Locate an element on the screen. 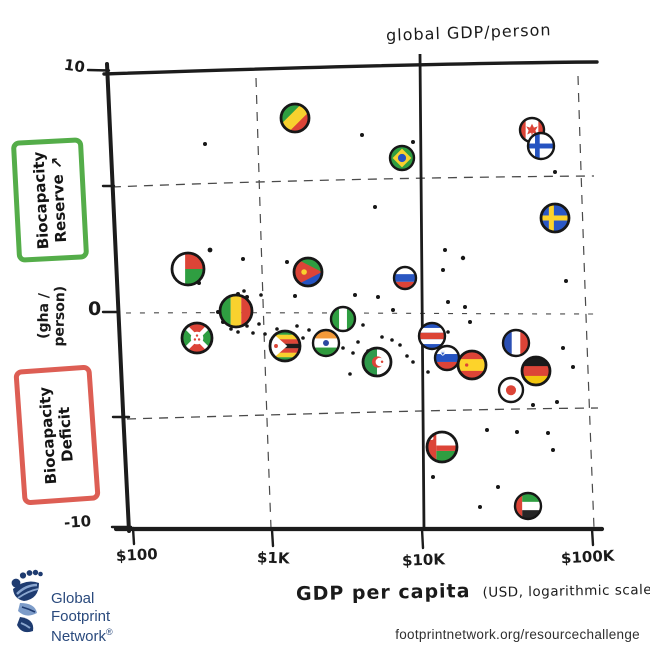  flag-point-brazil is located at coordinates (402, 158).